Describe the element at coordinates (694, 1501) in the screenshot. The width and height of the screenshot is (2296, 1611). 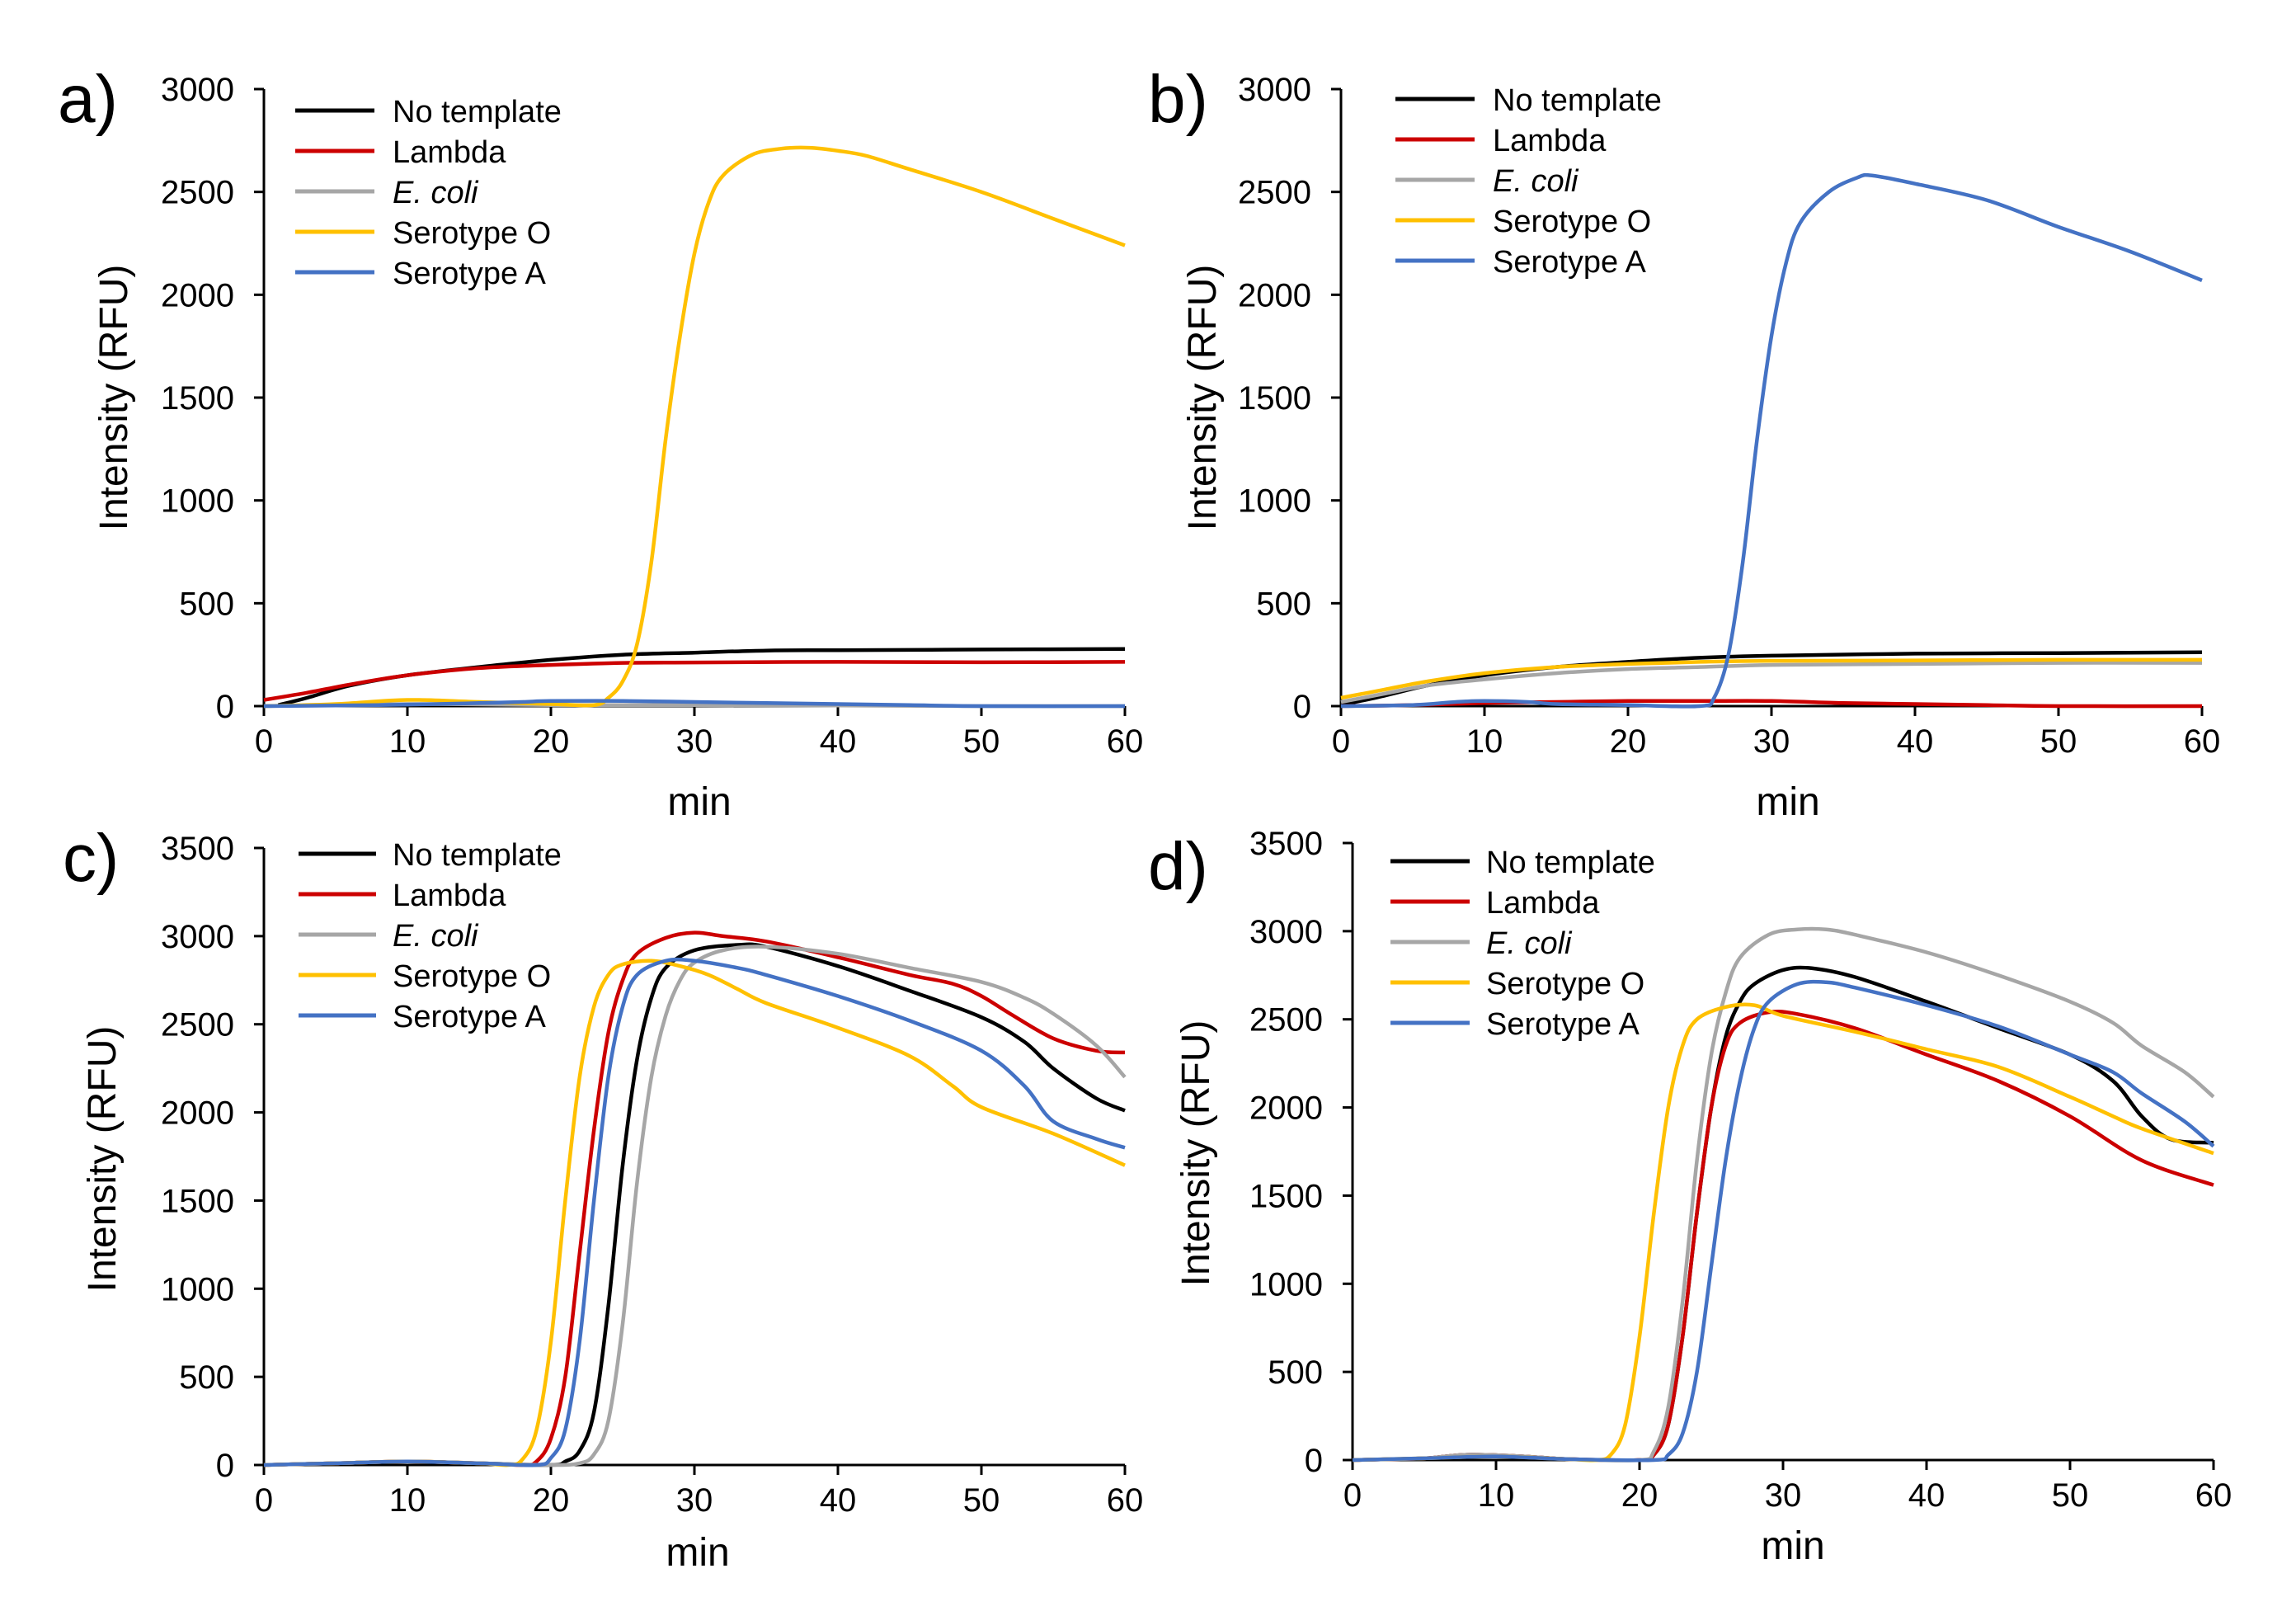
I see `panel-c-x-tick-label: 30` at that location.